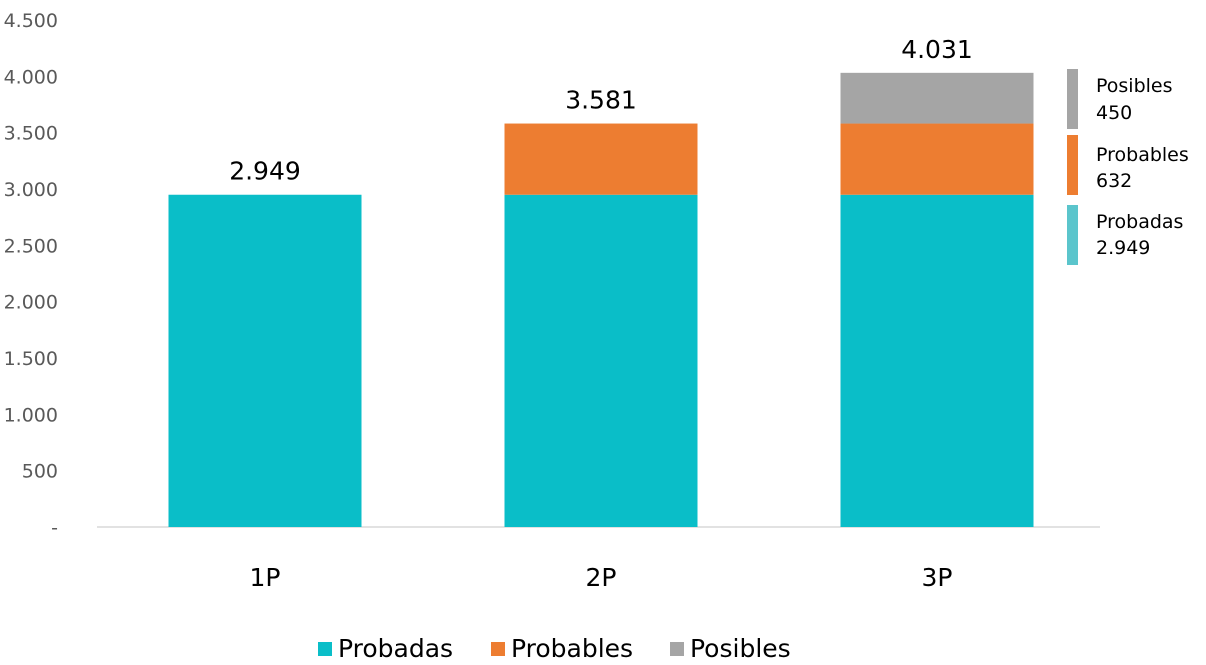 The image size is (1206, 665). Describe the element at coordinates (677, 649) in the screenshot. I see `legend-swatch-posibles` at that location.